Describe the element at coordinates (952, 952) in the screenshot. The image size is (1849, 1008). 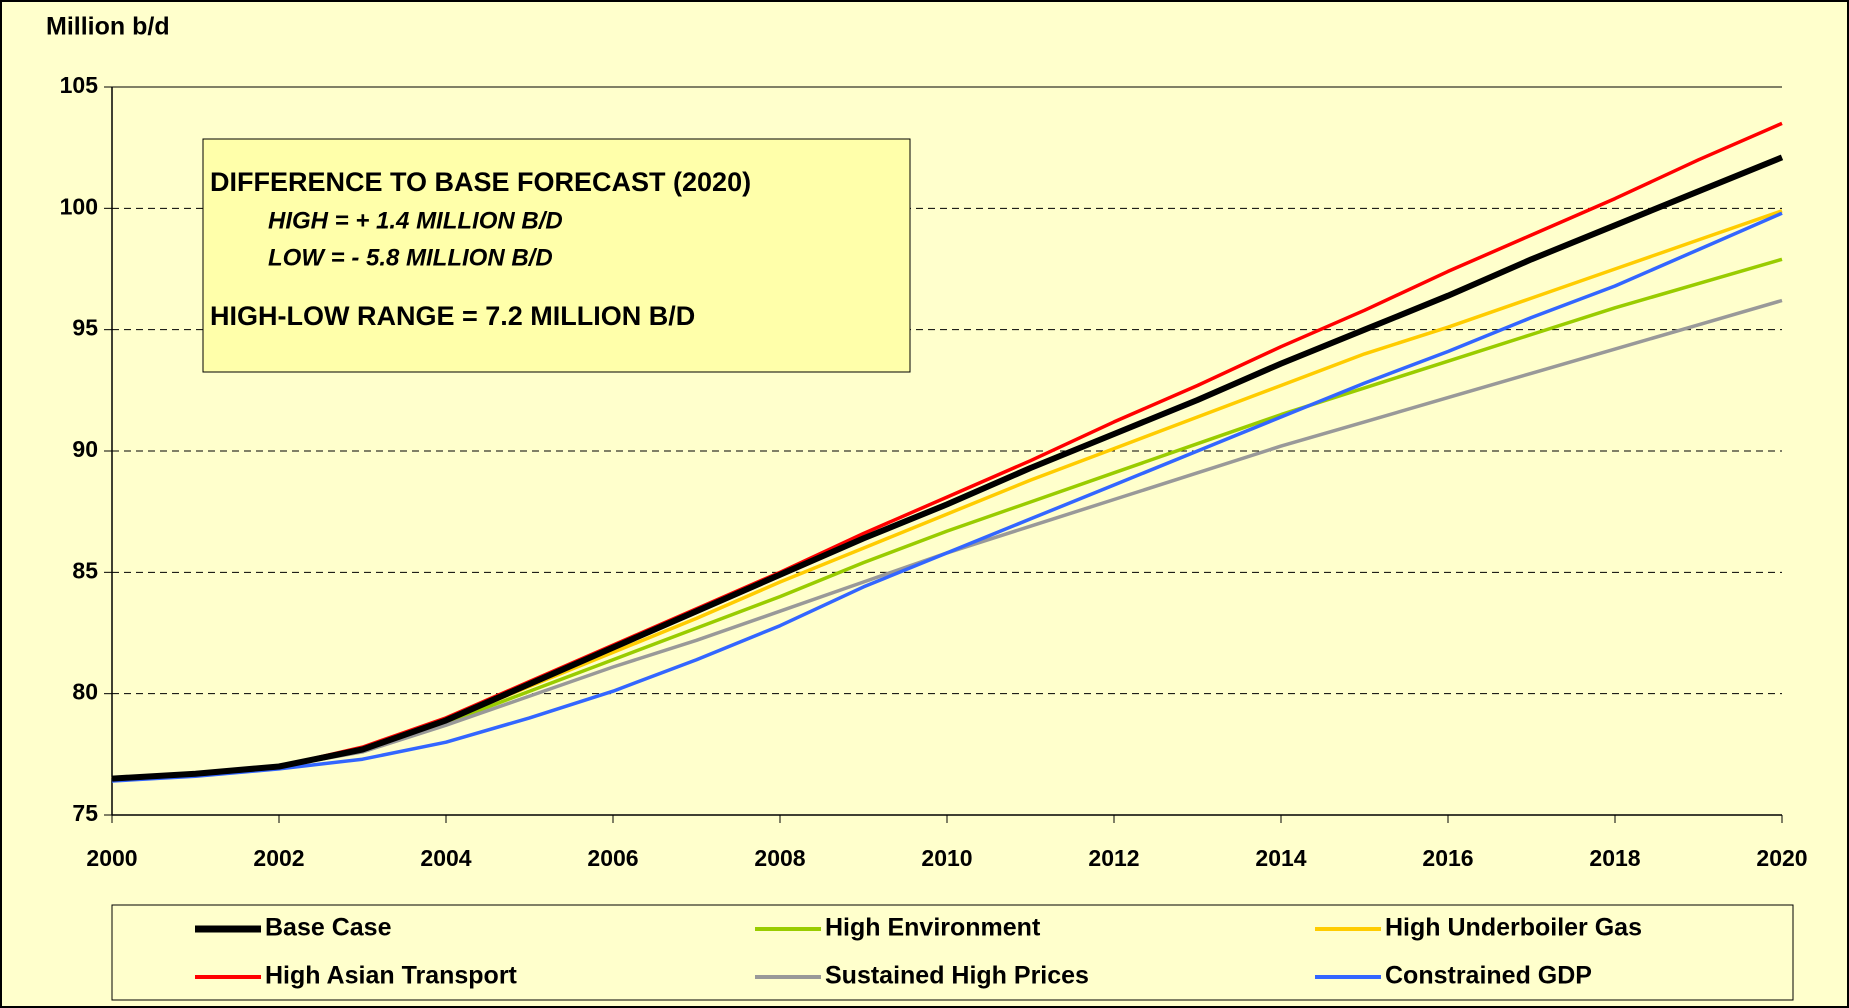
I see `legend` at that location.